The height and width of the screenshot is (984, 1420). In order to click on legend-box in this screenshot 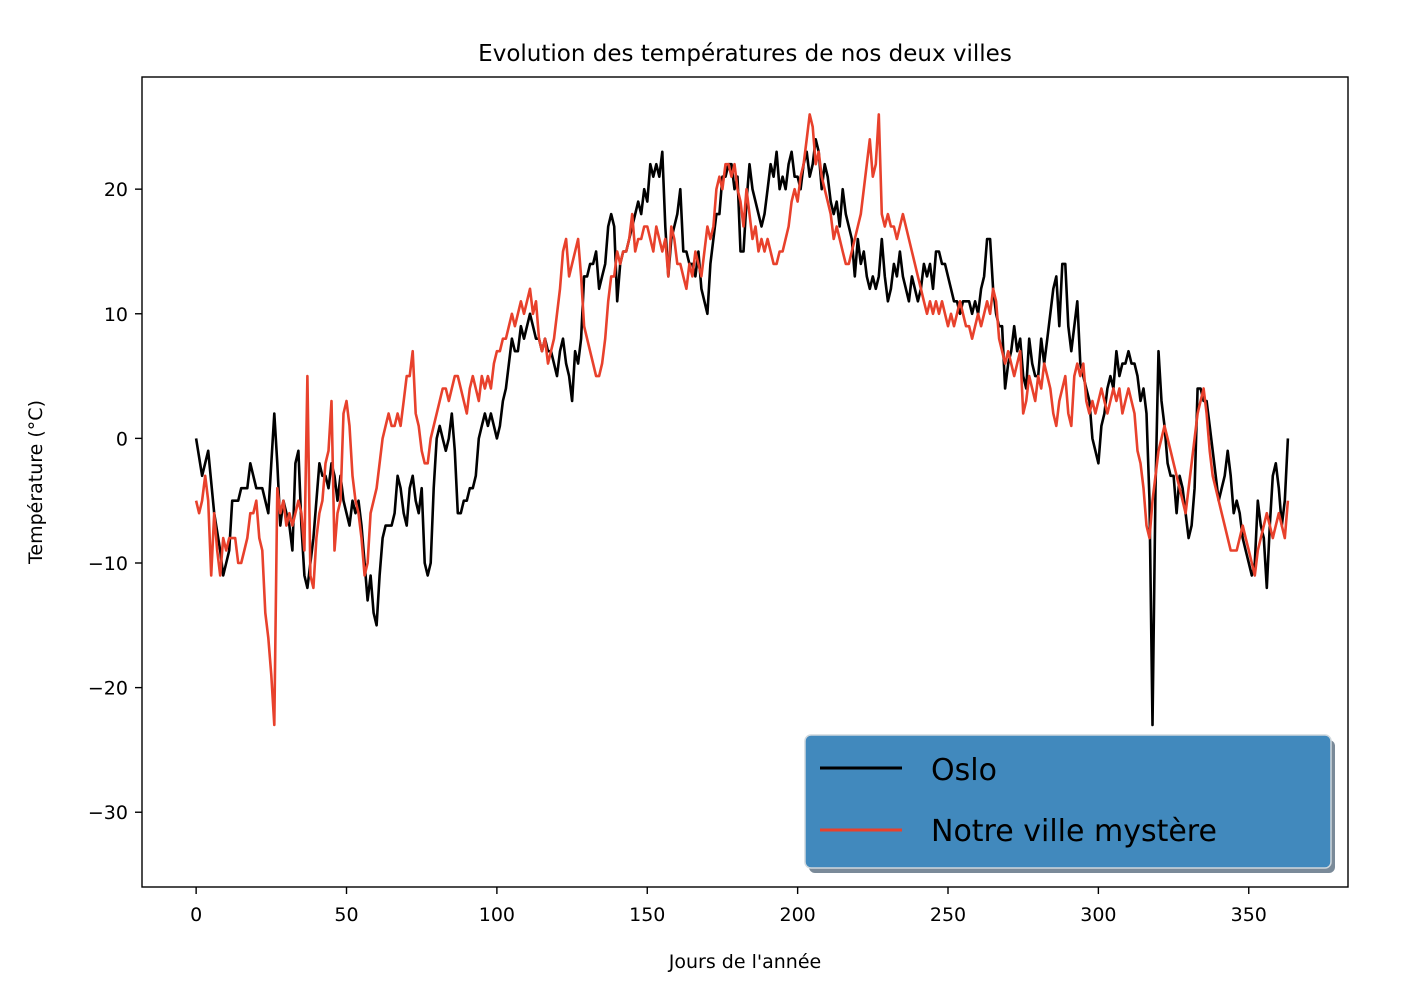, I will do `click(1068, 801)`.